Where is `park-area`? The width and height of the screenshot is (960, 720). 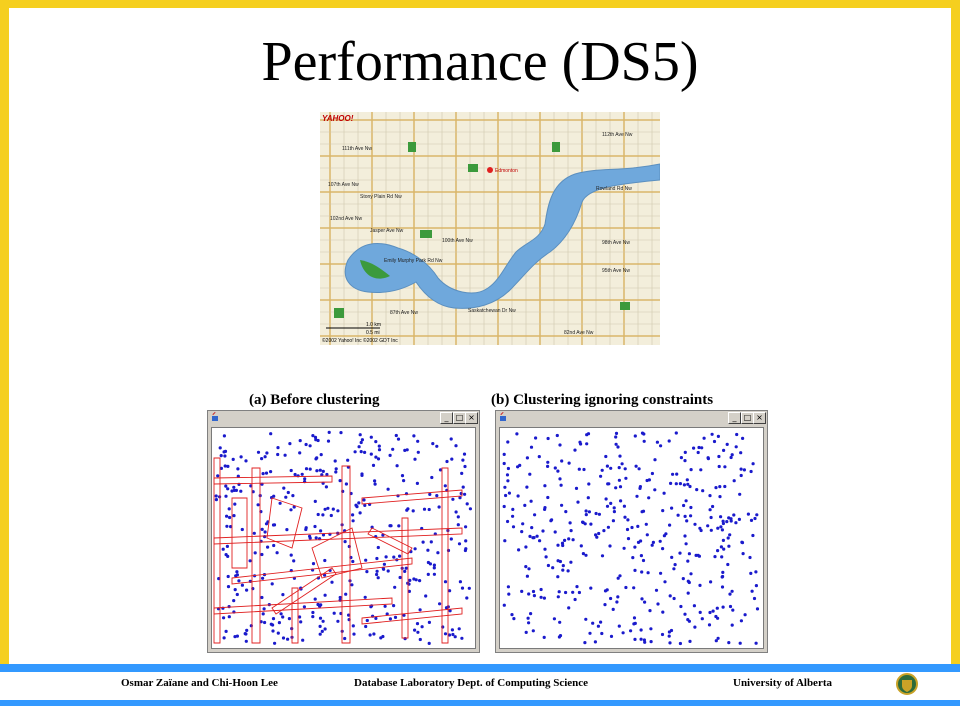 park-area is located at coordinates (375, 269).